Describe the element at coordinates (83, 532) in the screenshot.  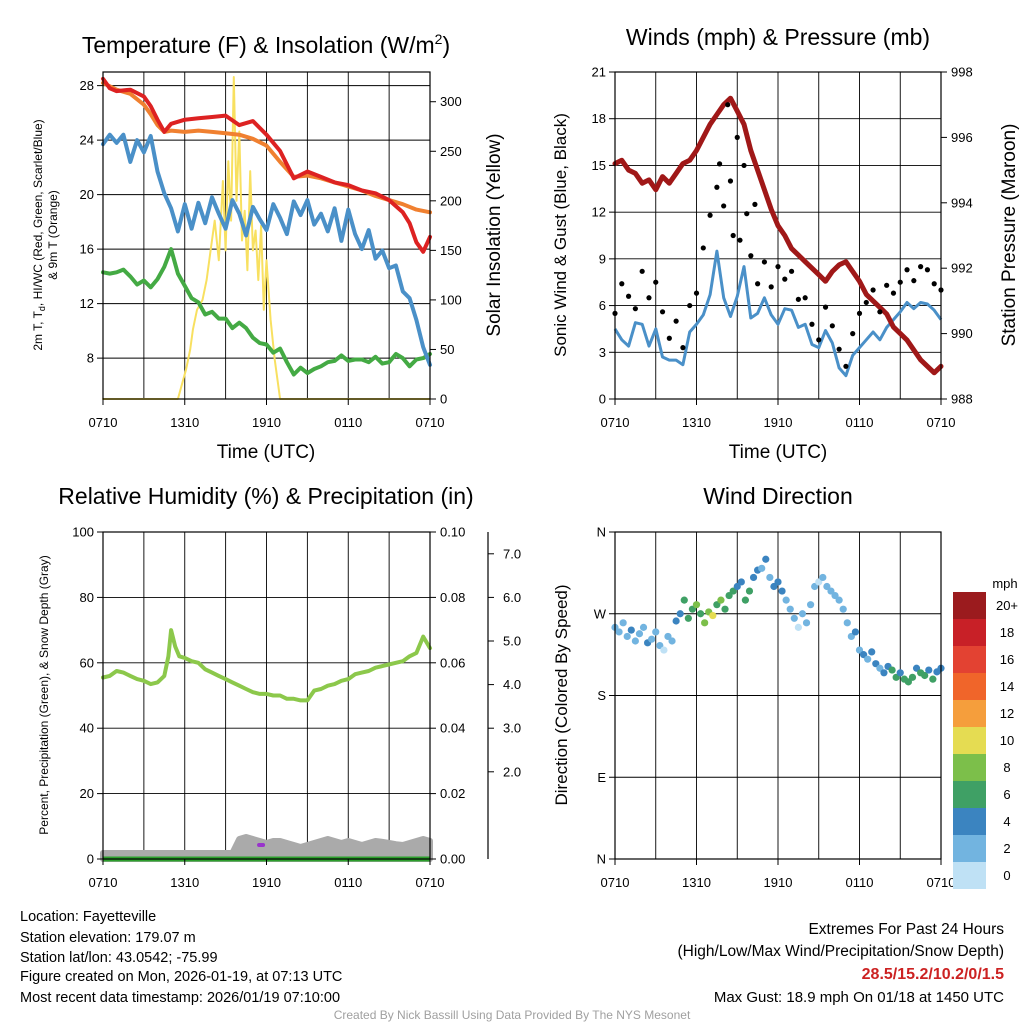
I see `humidity-ytick-left-label: 100` at that location.